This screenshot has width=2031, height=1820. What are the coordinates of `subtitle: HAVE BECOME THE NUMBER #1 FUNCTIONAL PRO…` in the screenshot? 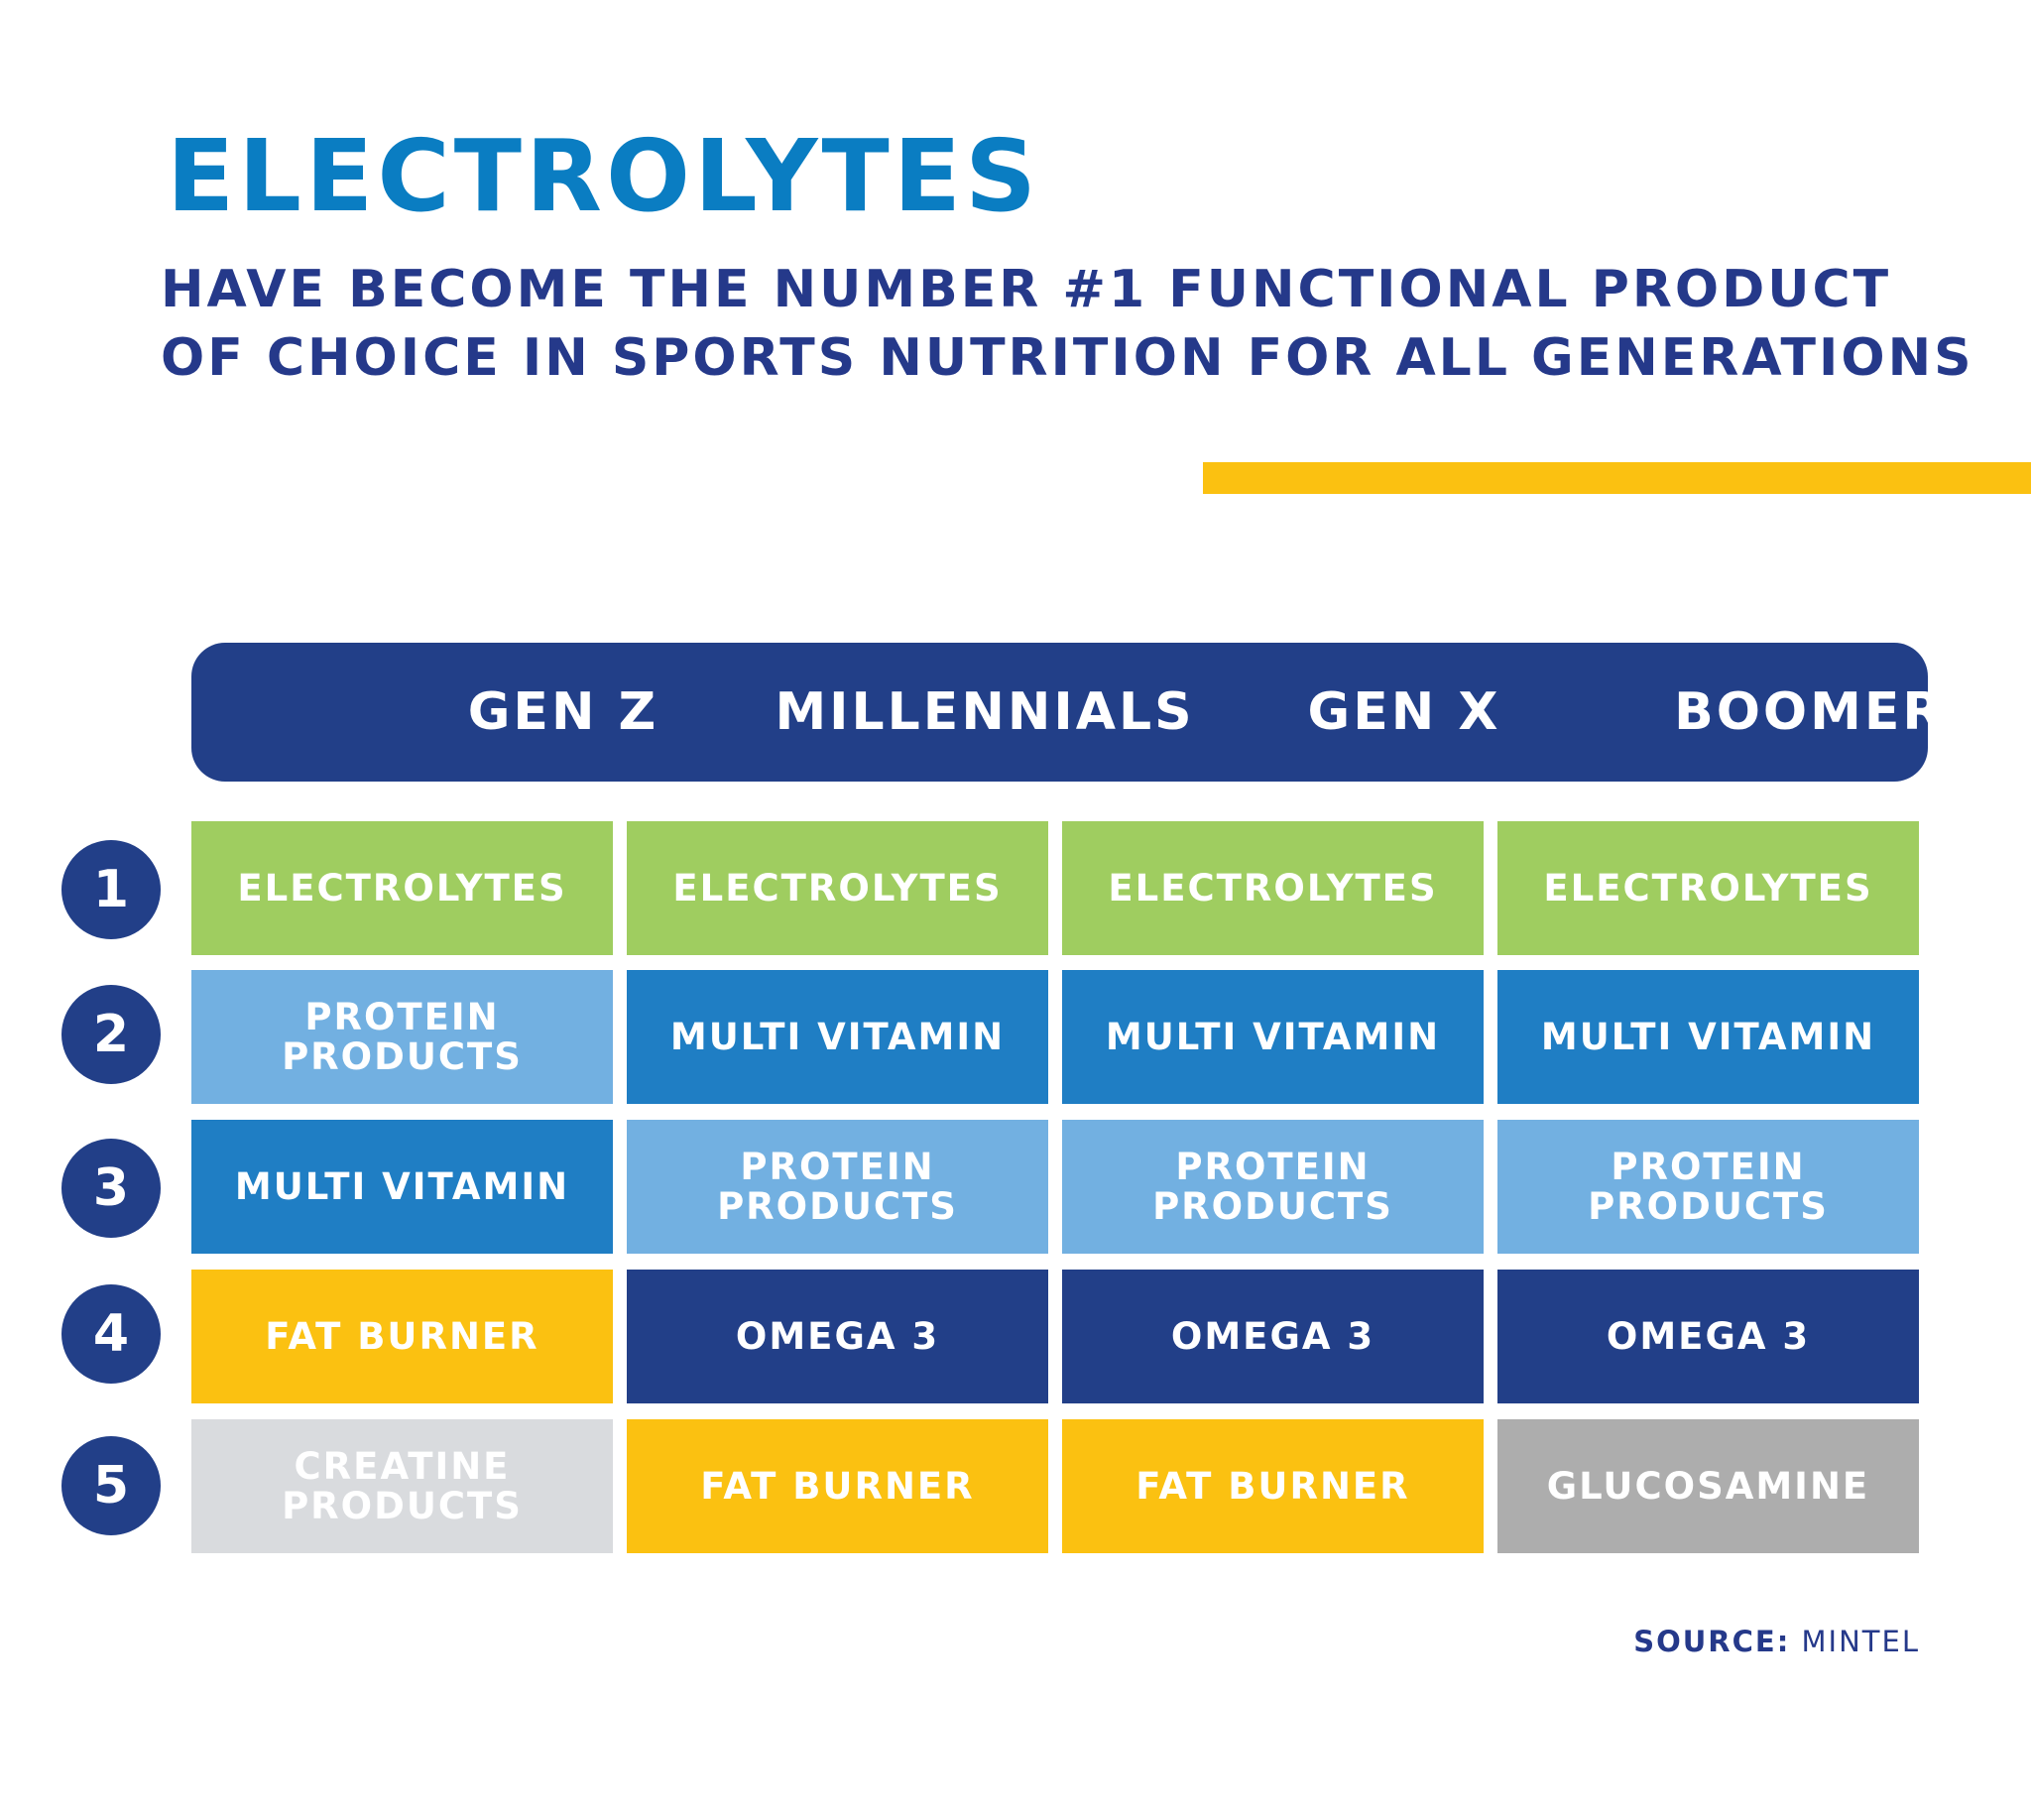 It's located at (1068, 324).